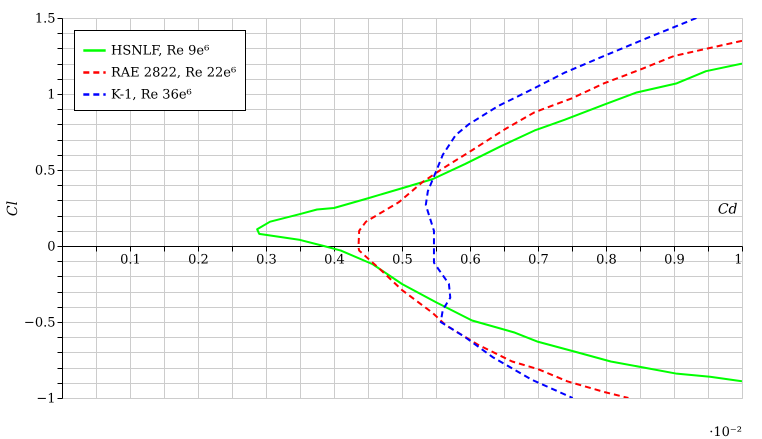 The height and width of the screenshot is (439, 762). Describe the element at coordinates (46, 399) in the screenshot. I see `y-tick-label: −1` at that location.